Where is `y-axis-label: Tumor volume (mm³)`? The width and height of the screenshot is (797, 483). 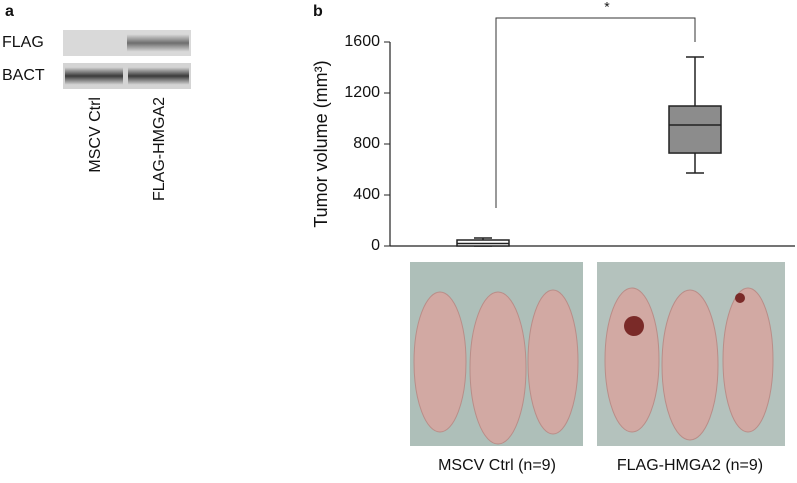
y-axis-label: Tumor volume (mm³) is located at coordinates (321, 143).